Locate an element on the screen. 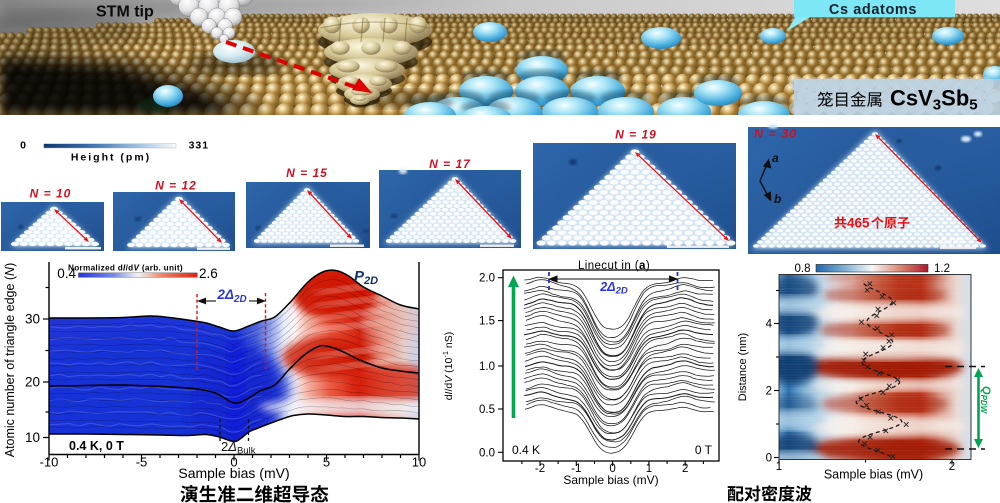  svg-text: a is located at coordinates (775, 158).